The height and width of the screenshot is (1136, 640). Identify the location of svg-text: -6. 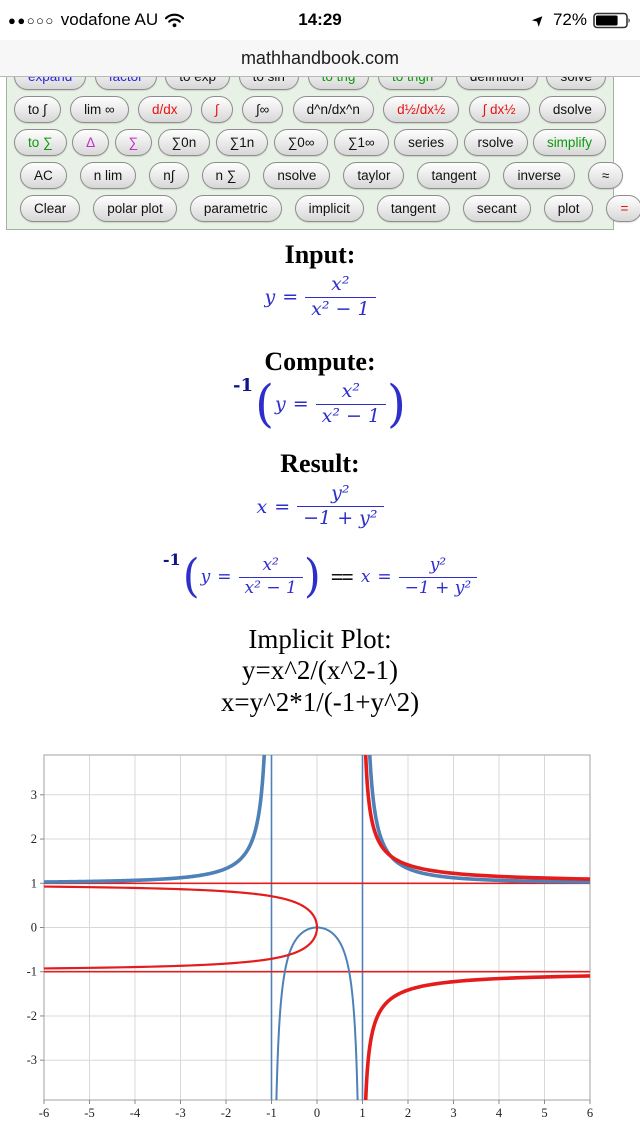
(44, 1113).